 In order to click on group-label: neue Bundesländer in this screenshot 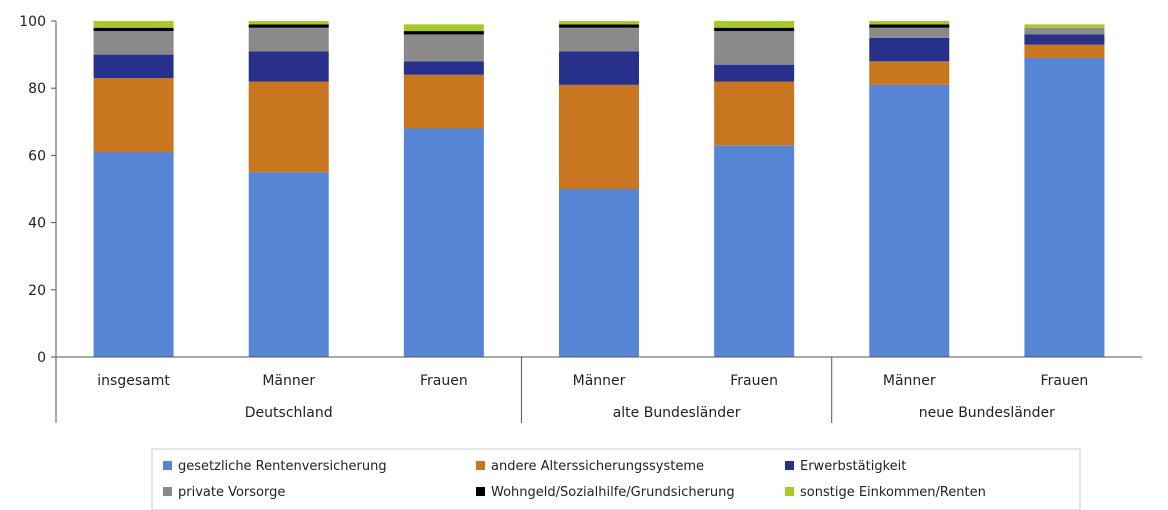, I will do `click(987, 413)`.